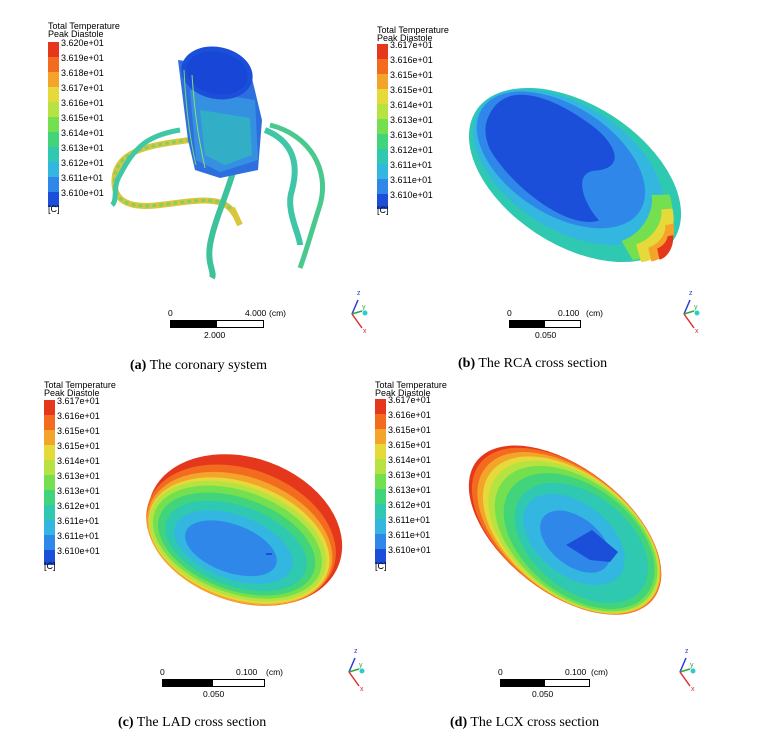 This screenshot has width=772, height=746. I want to click on caption: (d) The LCX cross section, so click(524, 723).